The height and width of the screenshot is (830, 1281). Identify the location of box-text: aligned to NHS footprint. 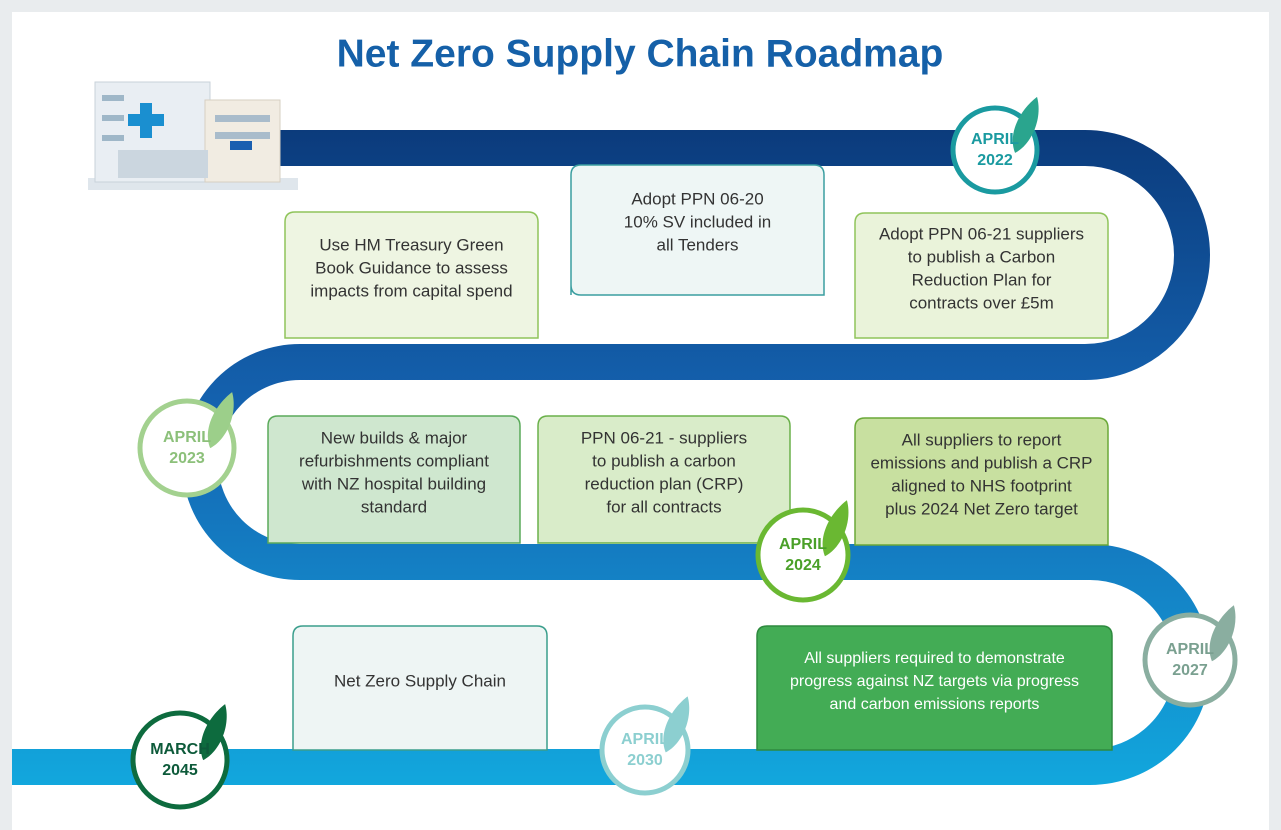
(981, 485).